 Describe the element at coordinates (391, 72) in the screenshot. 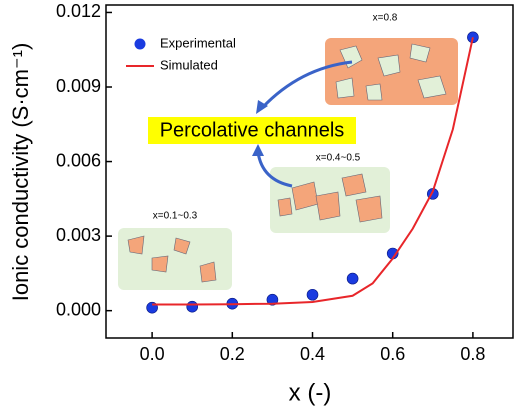

I see `inset-high-grains` at that location.